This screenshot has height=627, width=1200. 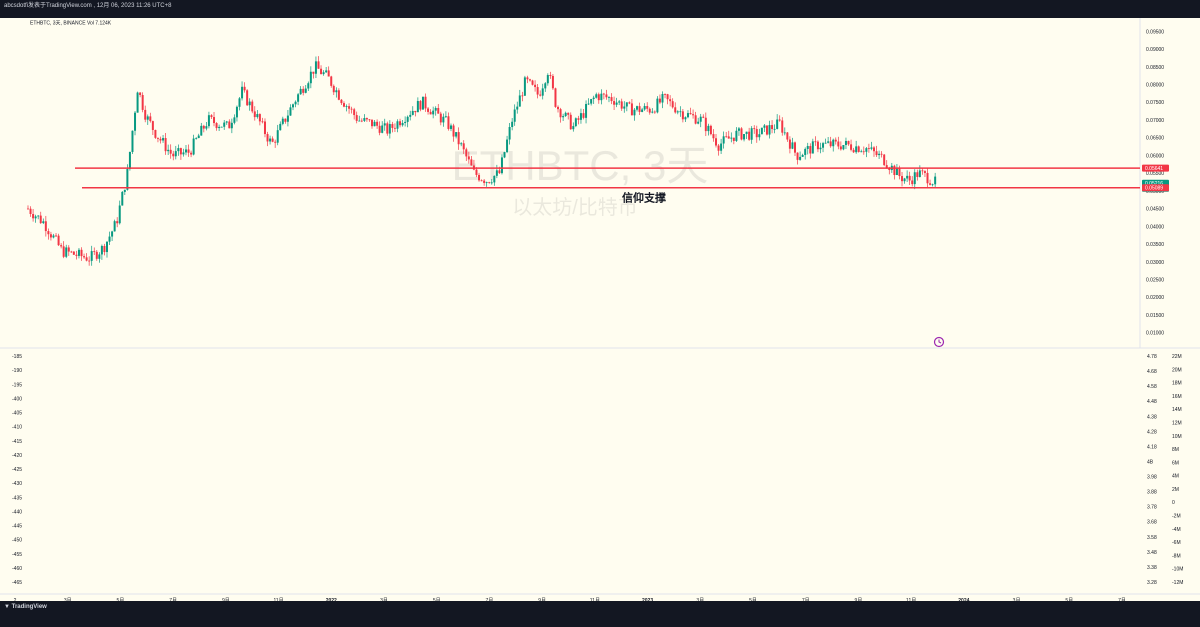 What do you see at coordinates (17, 555) in the screenshot?
I see `indicator-axis-label: -455` at bounding box center [17, 555].